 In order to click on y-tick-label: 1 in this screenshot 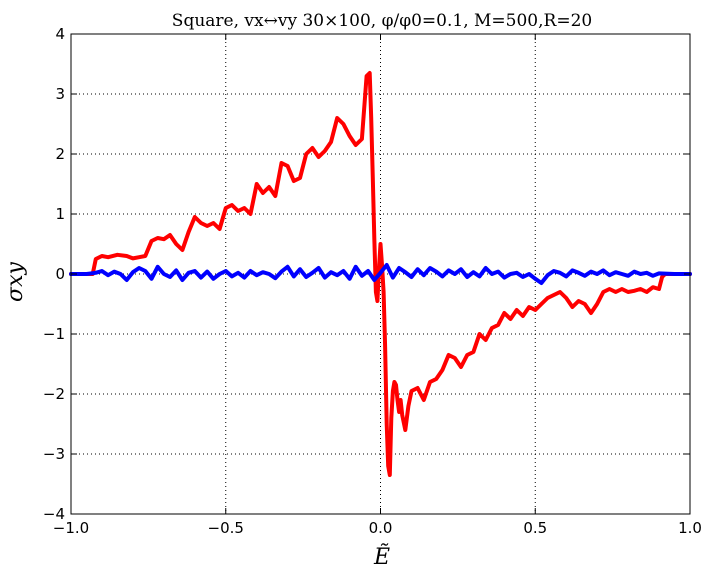, I will do `click(60, 214)`.